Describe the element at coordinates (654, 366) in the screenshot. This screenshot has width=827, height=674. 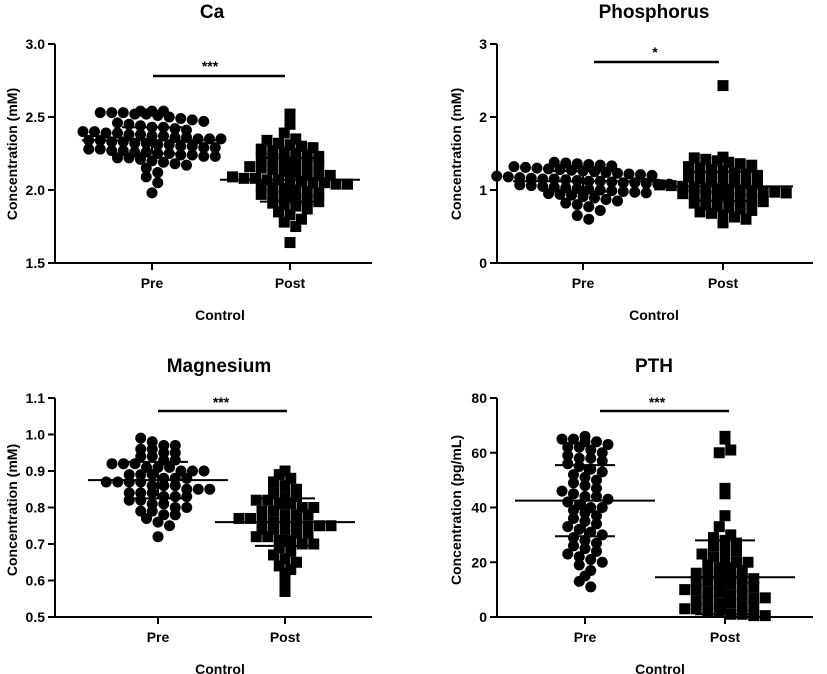
I see `chart-title: PTH` at that location.